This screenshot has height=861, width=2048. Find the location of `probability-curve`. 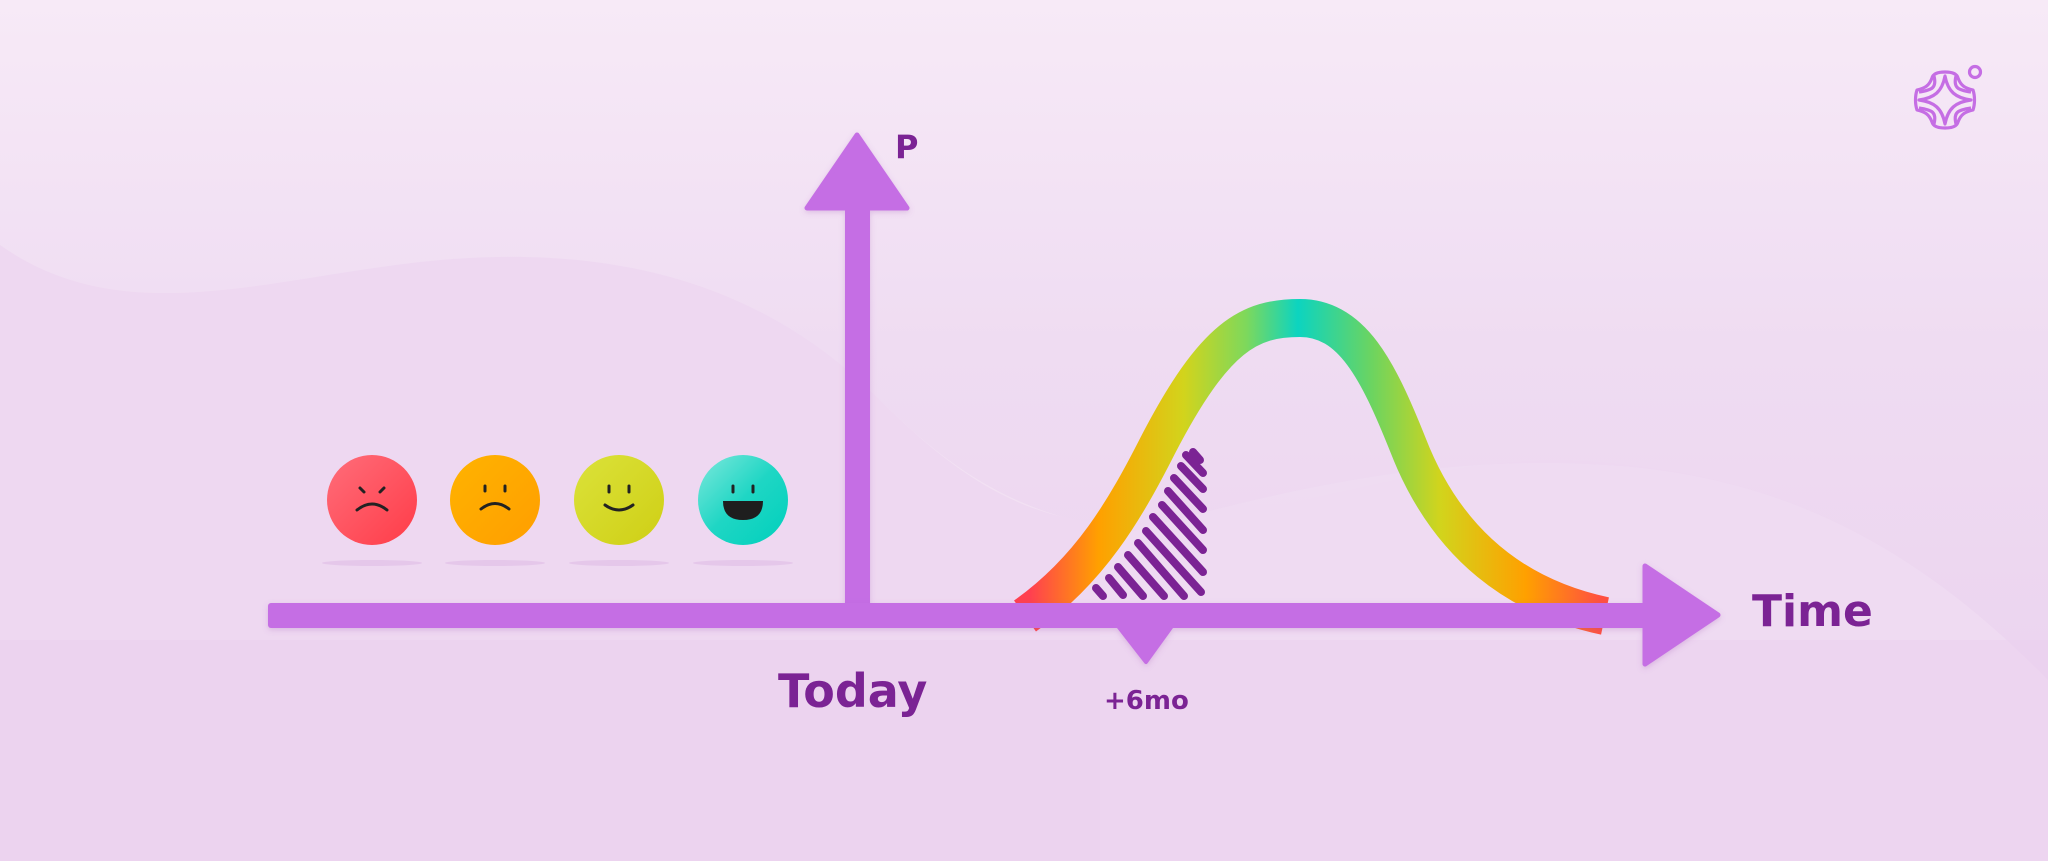

probability-curve is located at coordinates (1311, 466).